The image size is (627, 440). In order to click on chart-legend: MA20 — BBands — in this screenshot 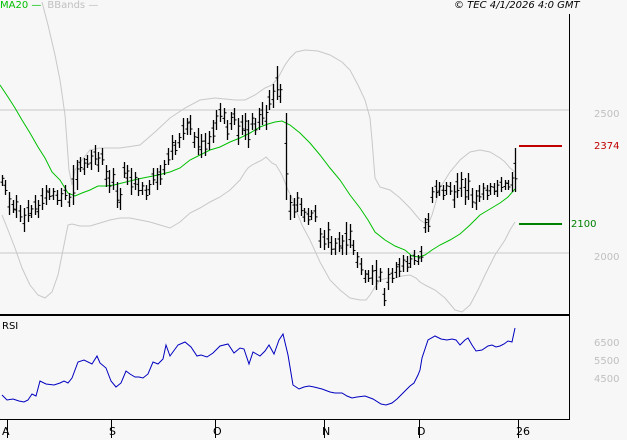, I will do `click(49, 6)`.